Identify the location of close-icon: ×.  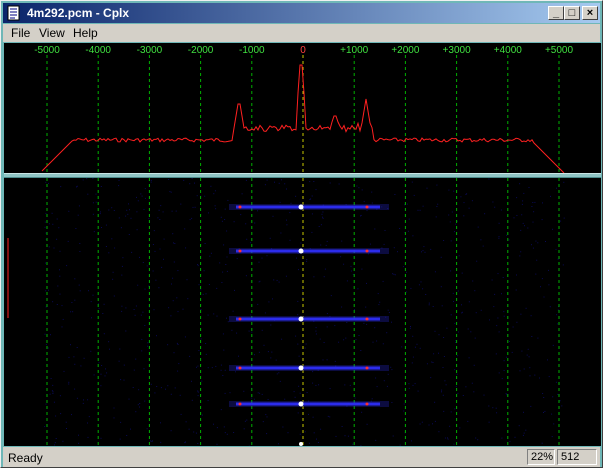
(590, 13).